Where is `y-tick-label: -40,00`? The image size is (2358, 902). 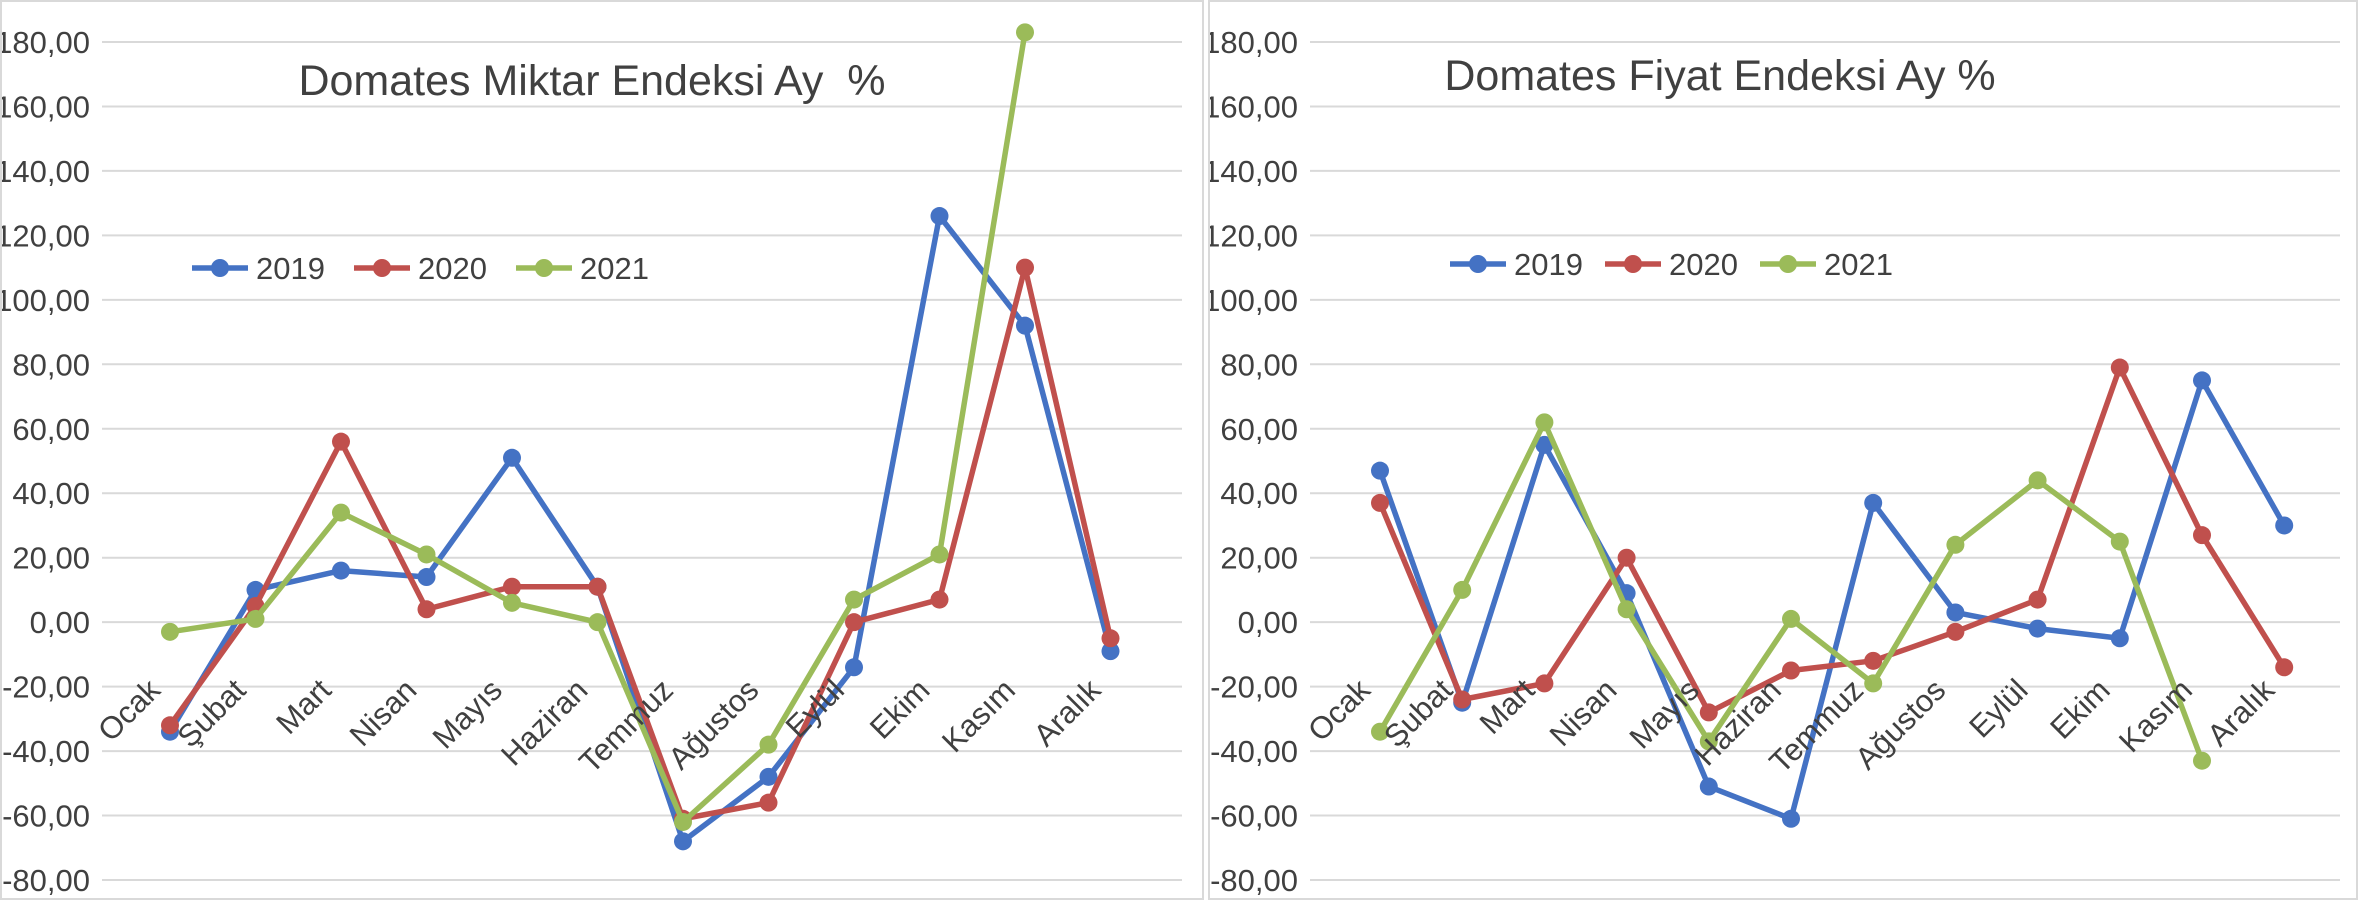 y-tick-label: -40,00 is located at coordinates (46, 751).